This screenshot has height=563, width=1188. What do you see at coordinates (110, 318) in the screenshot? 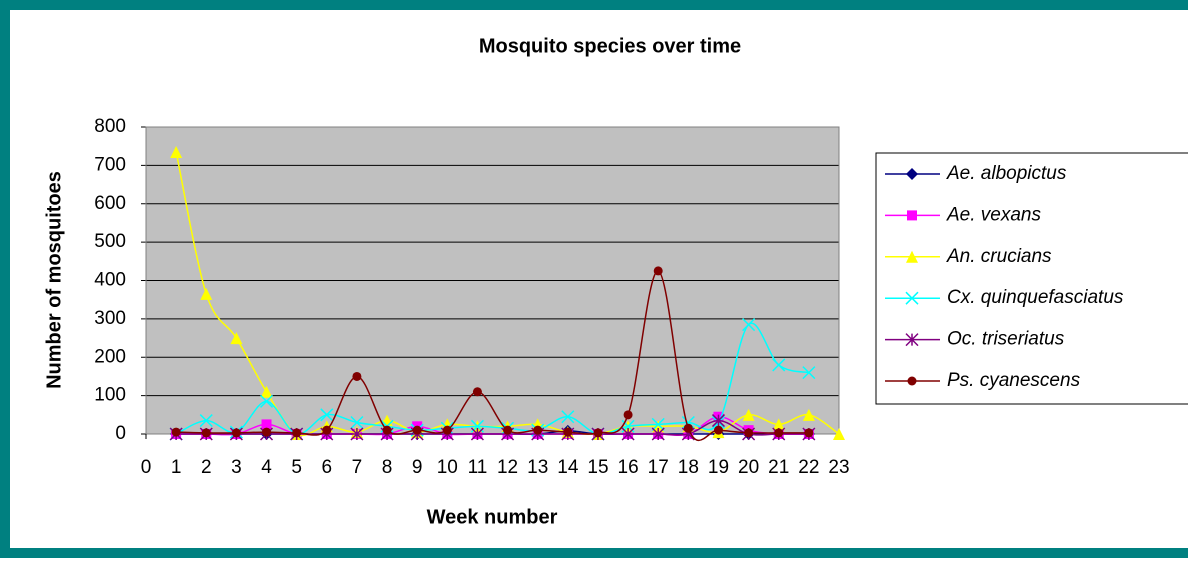
I see `y-tick-label: 300` at bounding box center [110, 318].